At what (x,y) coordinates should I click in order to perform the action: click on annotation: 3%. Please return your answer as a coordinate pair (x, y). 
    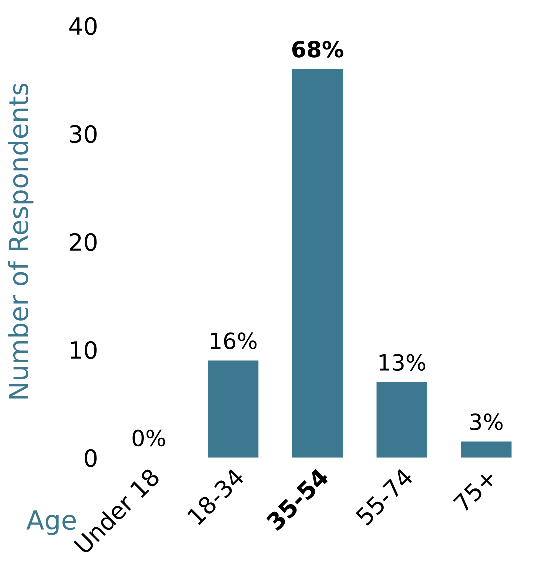
    Looking at the image, I should click on (486, 422).